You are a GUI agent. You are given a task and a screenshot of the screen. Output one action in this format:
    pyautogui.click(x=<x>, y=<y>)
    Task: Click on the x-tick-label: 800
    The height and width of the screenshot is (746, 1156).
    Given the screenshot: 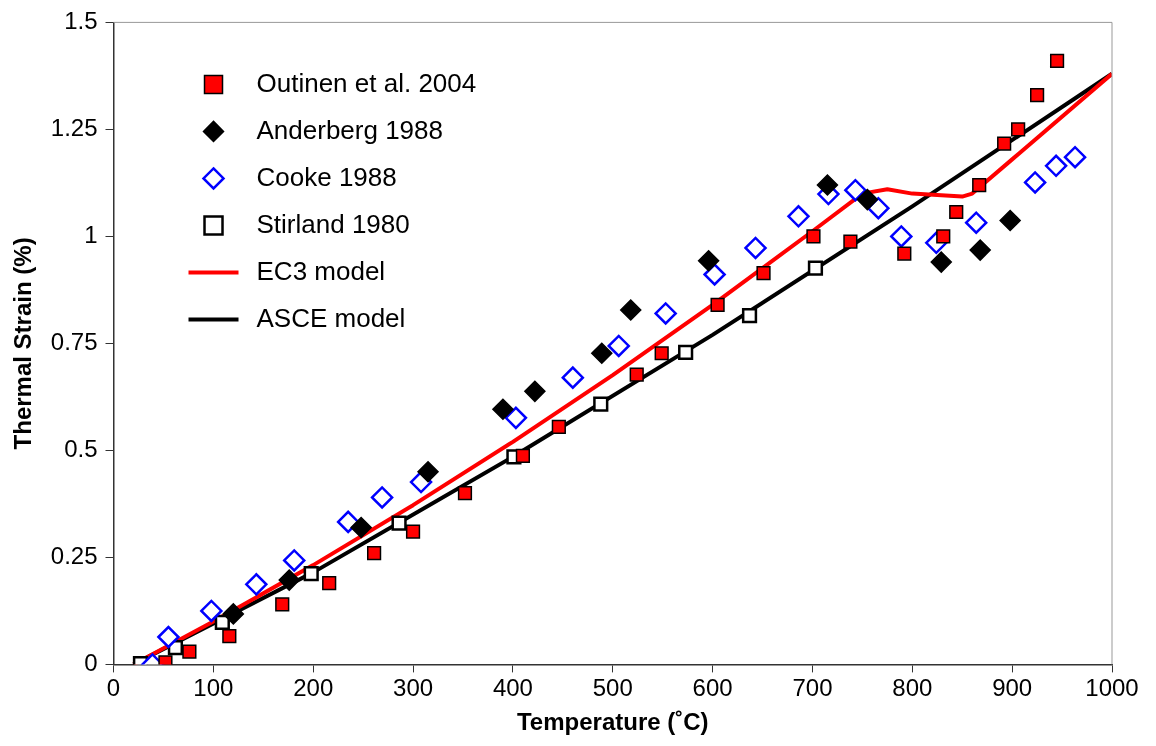 What is the action you would take?
    pyautogui.click(x=912, y=688)
    